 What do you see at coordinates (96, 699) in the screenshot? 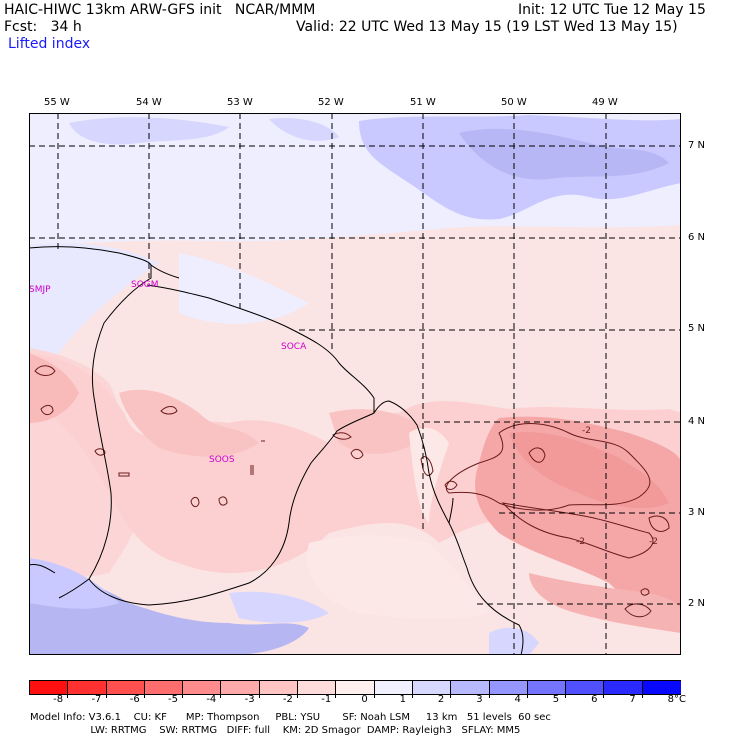
I see `colorbar-label: -7` at bounding box center [96, 699].